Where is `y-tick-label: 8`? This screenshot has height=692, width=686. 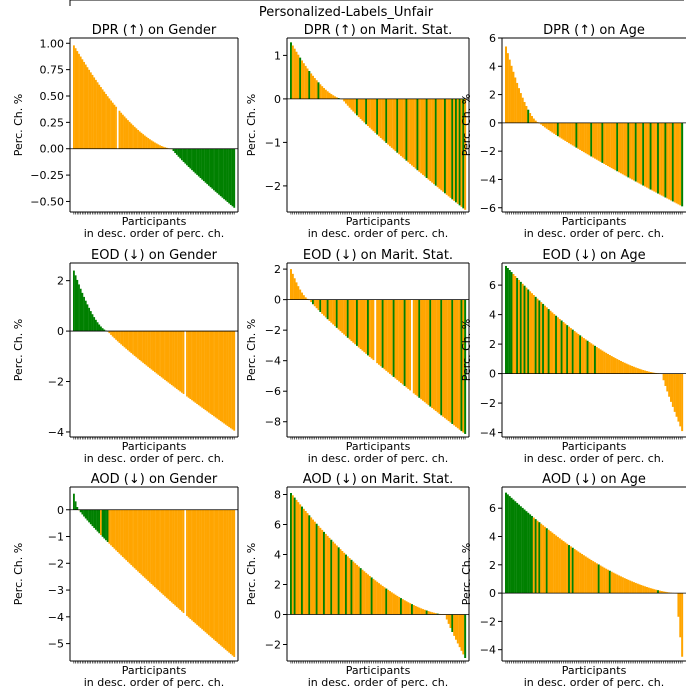 y-tick-label: 8 is located at coordinates (277, 495).